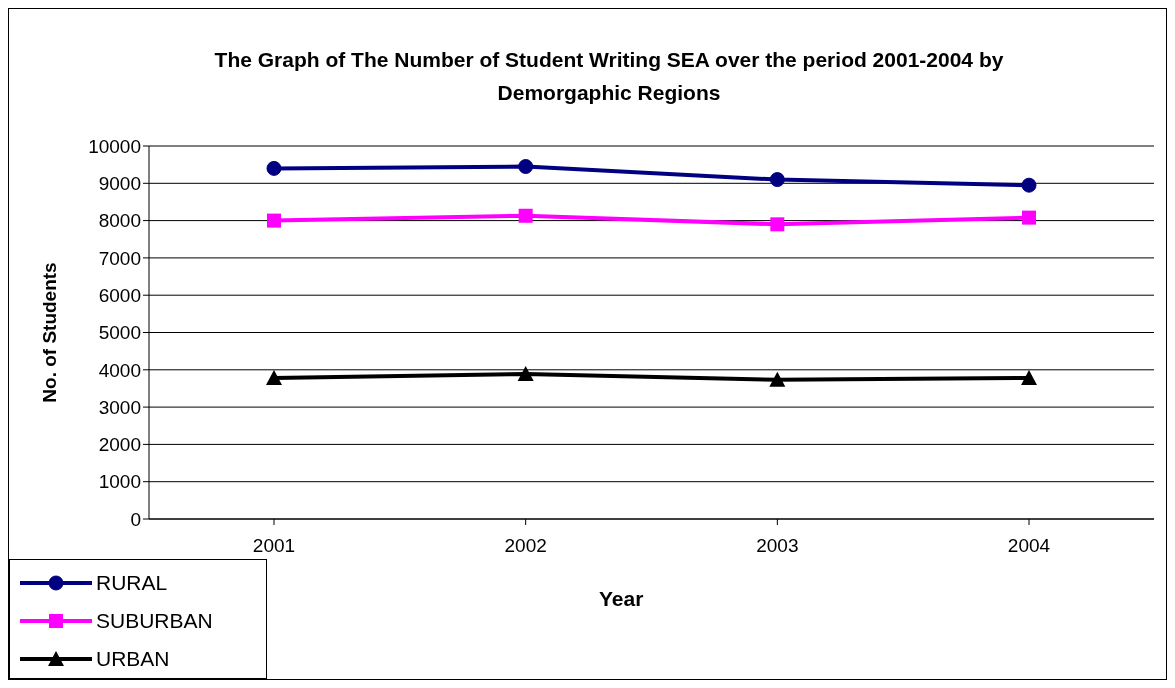 This screenshot has width=1175, height=688. Describe the element at coordinates (119, 482) in the screenshot. I see `y-tick-label: 1000` at that location.